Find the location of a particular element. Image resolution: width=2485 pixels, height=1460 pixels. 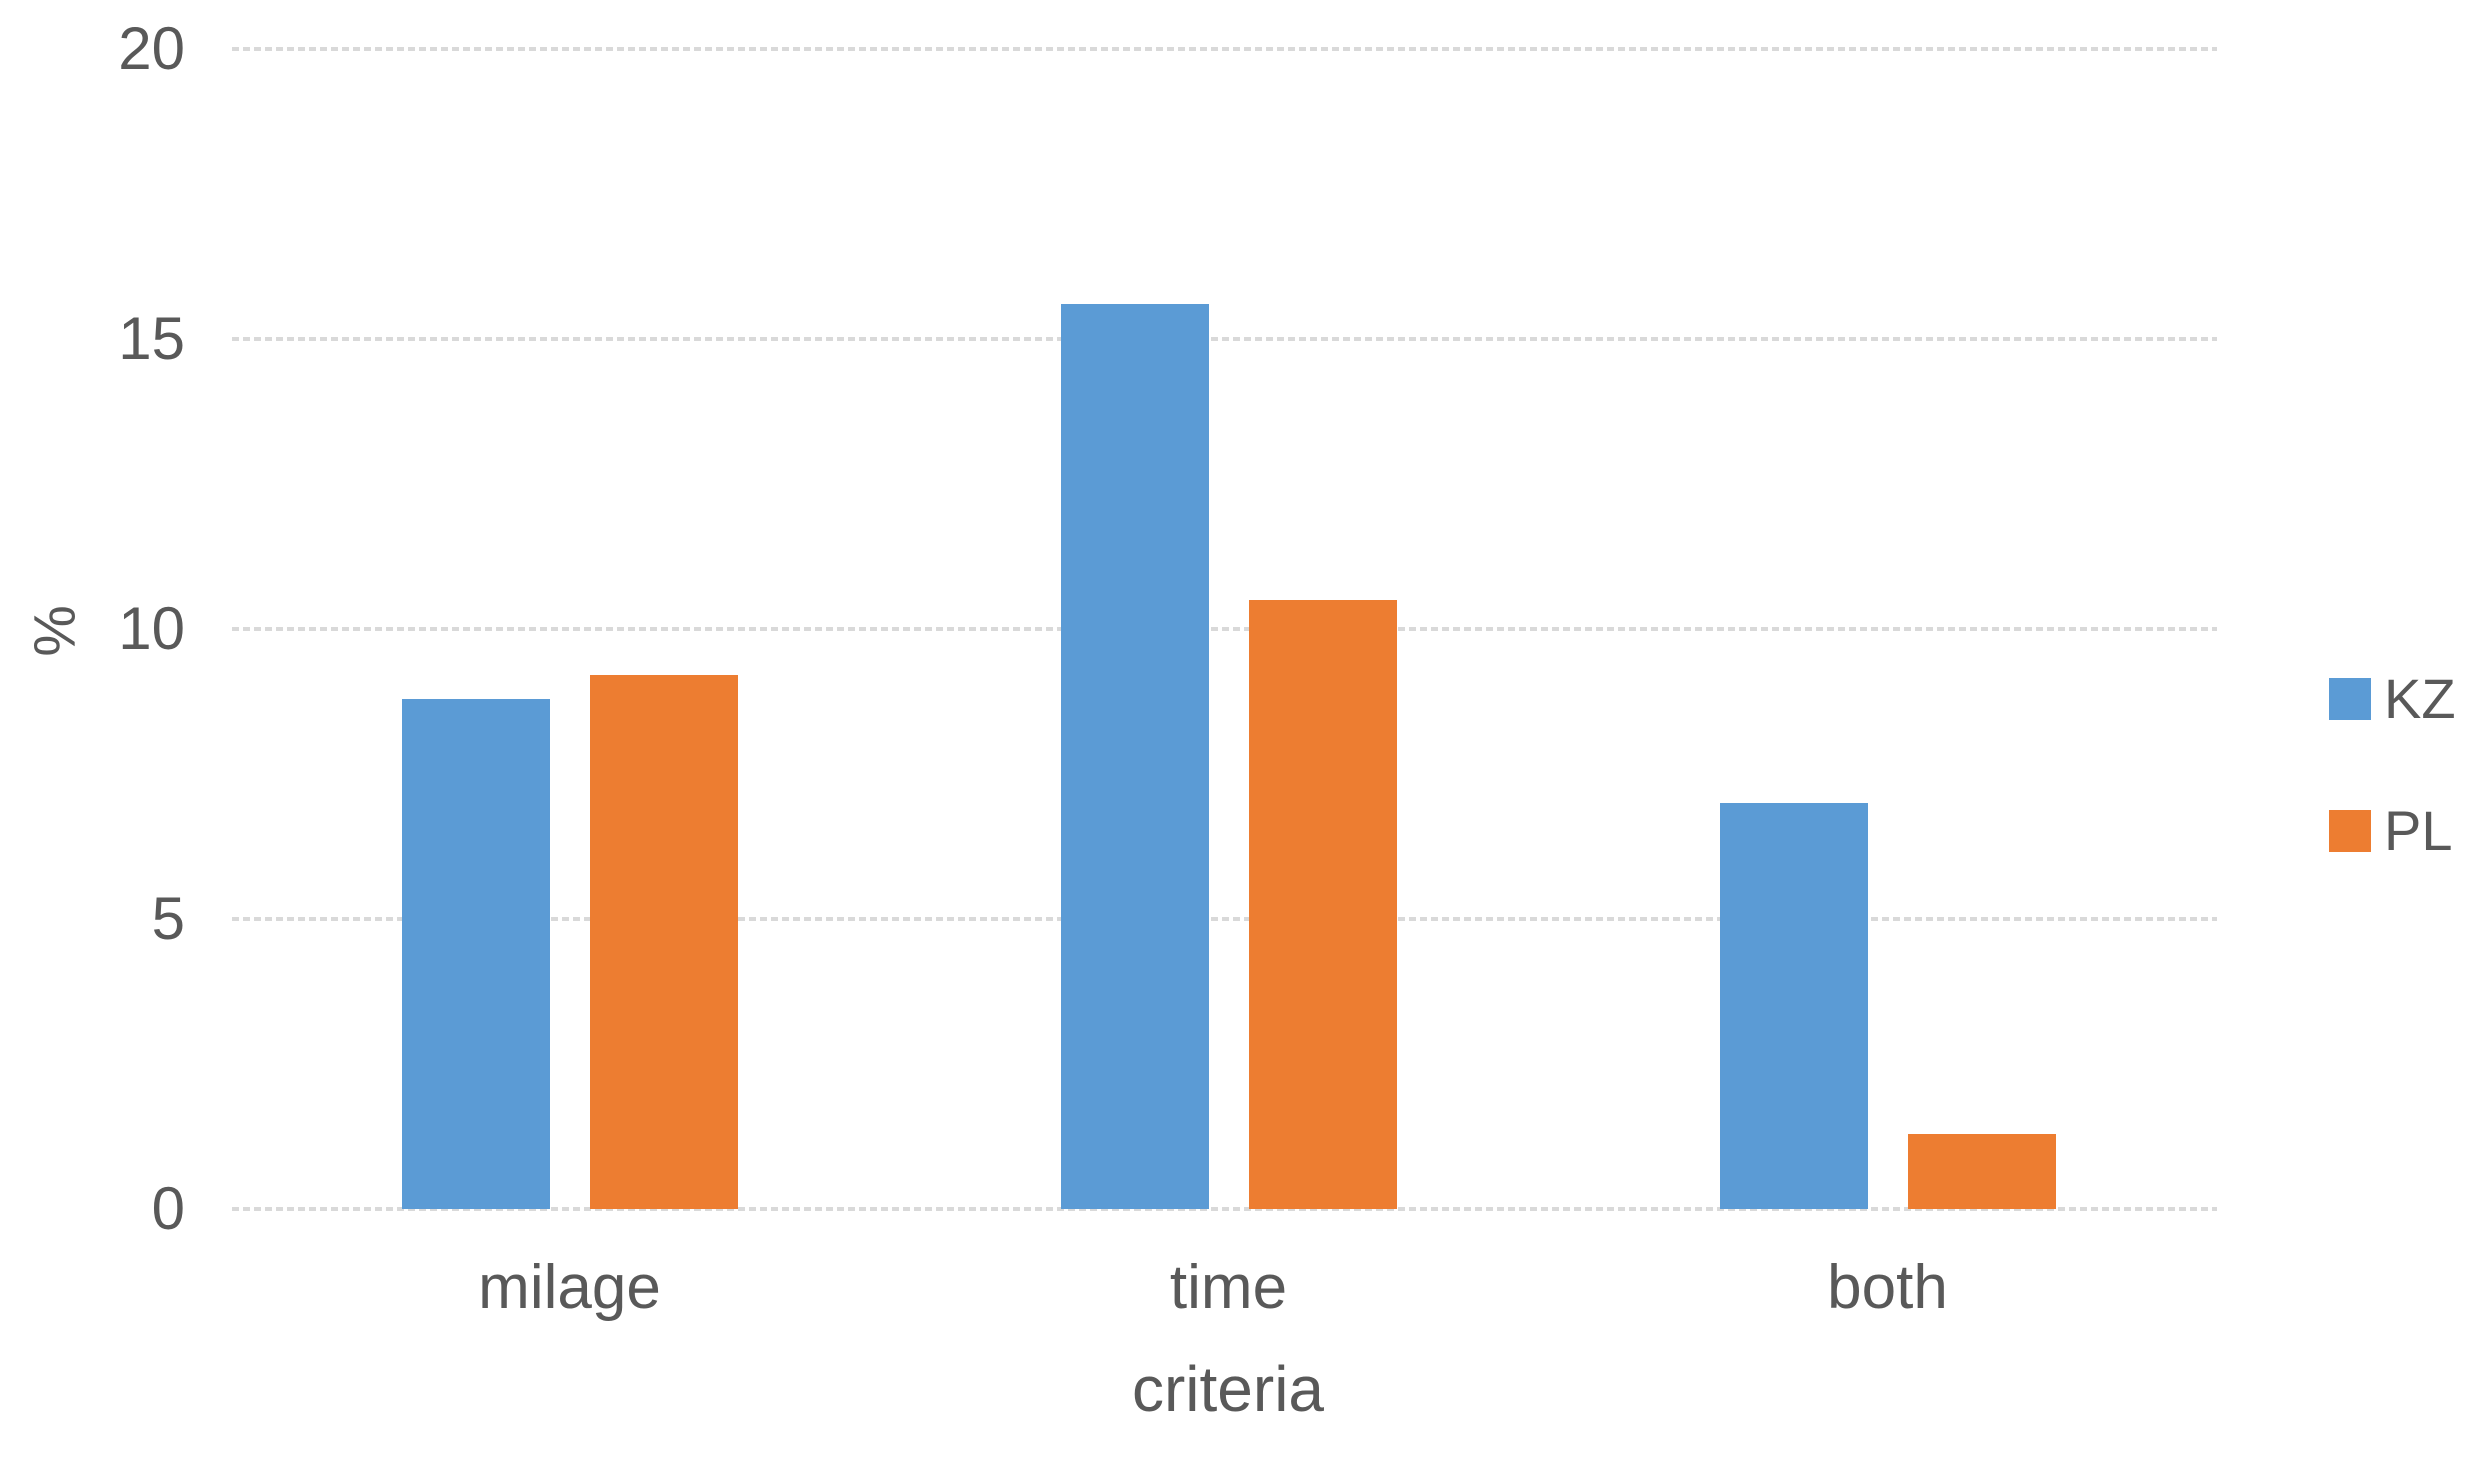

x-category-label-both: both is located at coordinates (1887, 1287).